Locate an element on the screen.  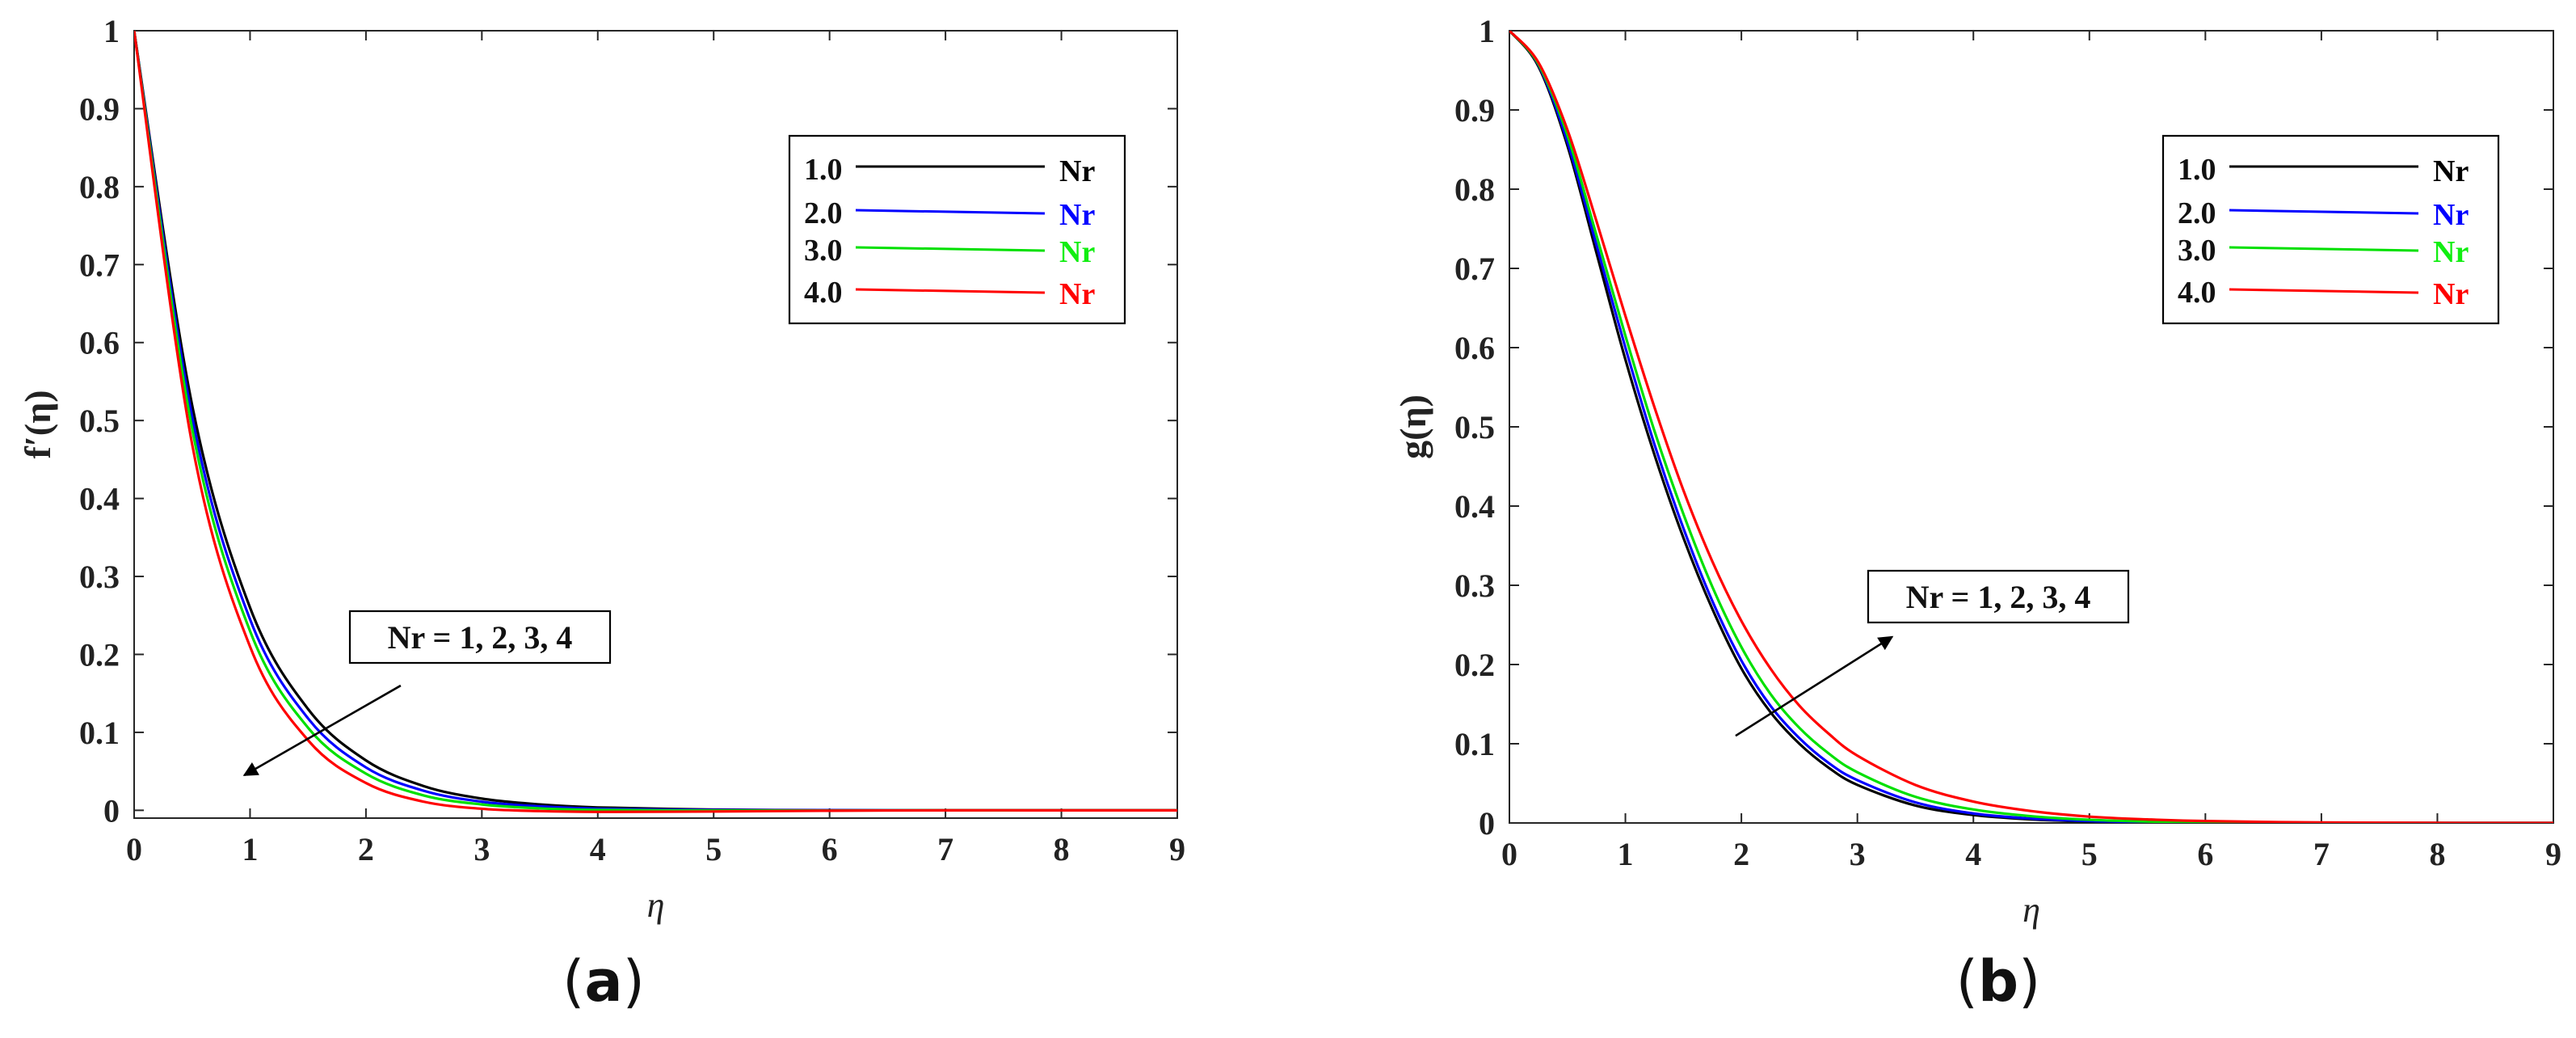
panel-caption: (b) is located at coordinates (1998, 981).